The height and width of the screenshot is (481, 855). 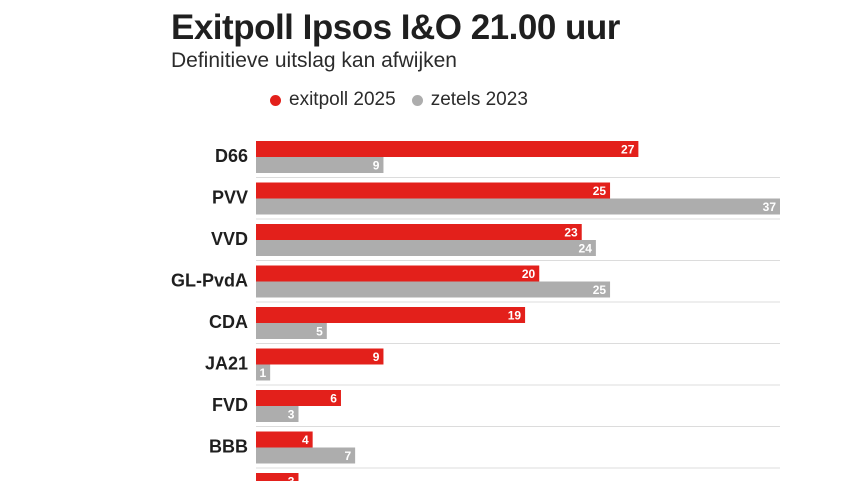 What do you see at coordinates (228, 447) in the screenshot?
I see `category-label: BBB` at bounding box center [228, 447].